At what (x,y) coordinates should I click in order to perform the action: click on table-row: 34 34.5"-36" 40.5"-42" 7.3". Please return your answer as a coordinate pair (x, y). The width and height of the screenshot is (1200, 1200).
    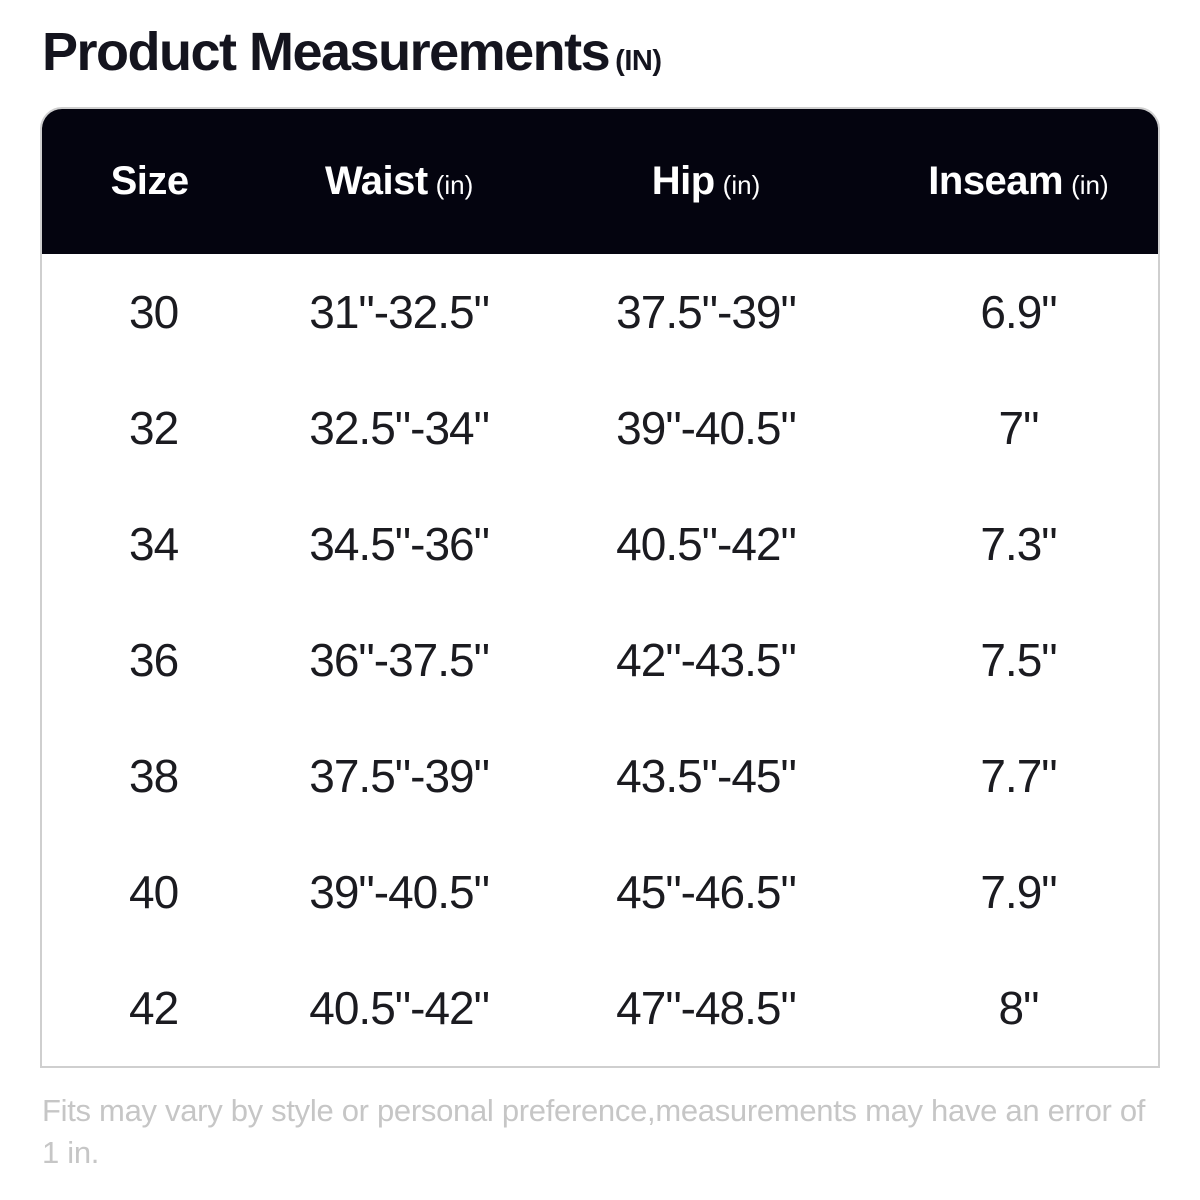
    Looking at the image, I should click on (600, 543).